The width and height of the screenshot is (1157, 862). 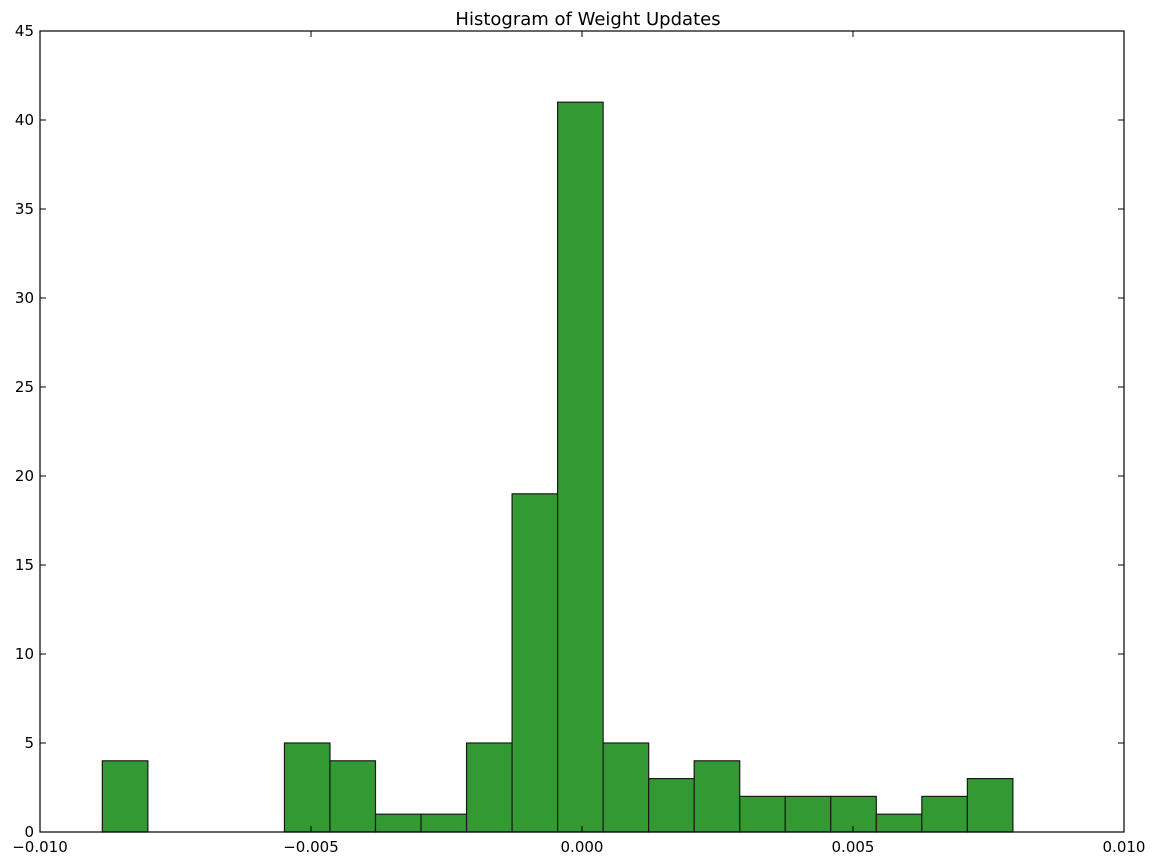 What do you see at coordinates (24, 298) in the screenshot?
I see `y-tick-label: 30` at bounding box center [24, 298].